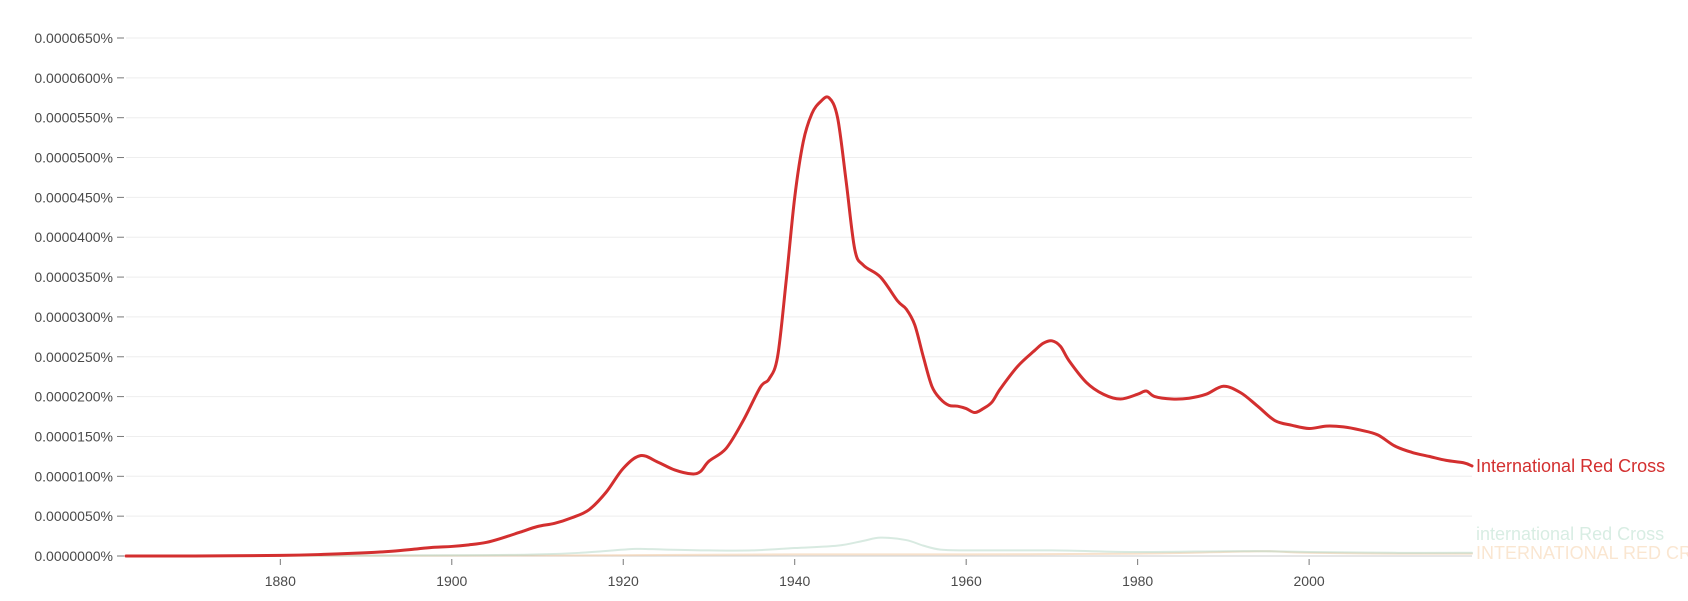 This screenshot has width=1688, height=601. Describe the element at coordinates (73, 476) in the screenshot. I see `y-tick-label: 0.0000100%` at that location.